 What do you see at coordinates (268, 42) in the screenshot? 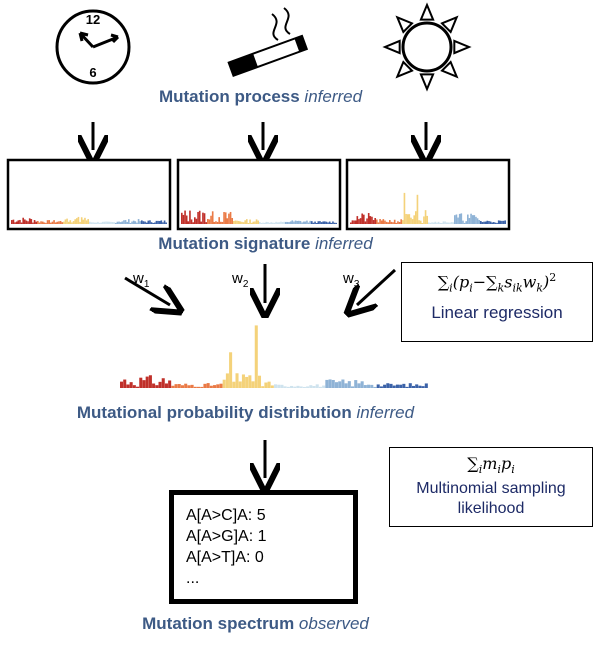
I see `cigarette-icon` at bounding box center [268, 42].